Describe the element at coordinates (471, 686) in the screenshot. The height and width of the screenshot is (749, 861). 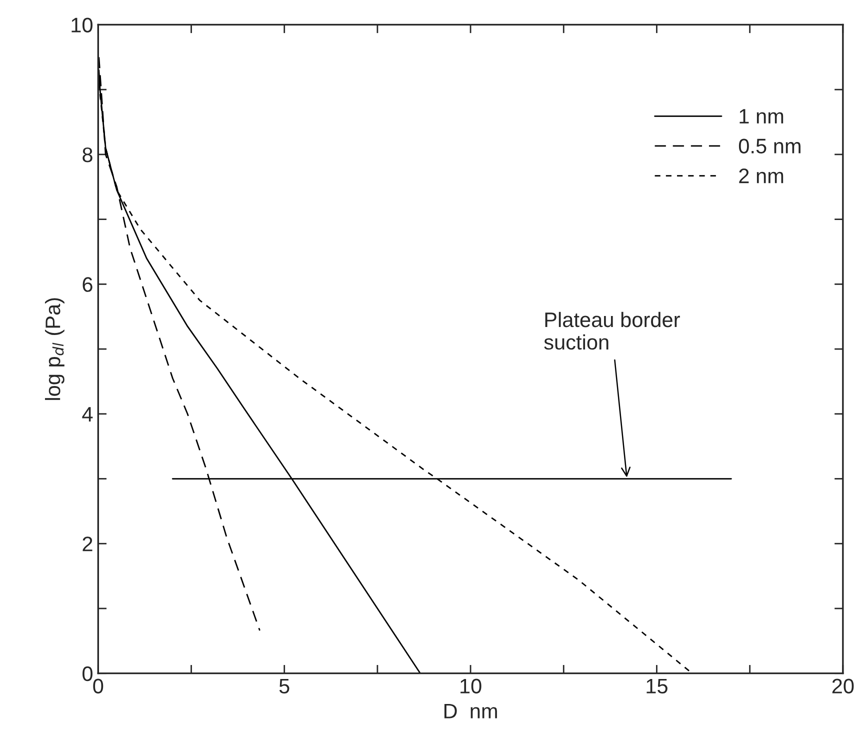
I see `x-tick-label: 10` at that location.